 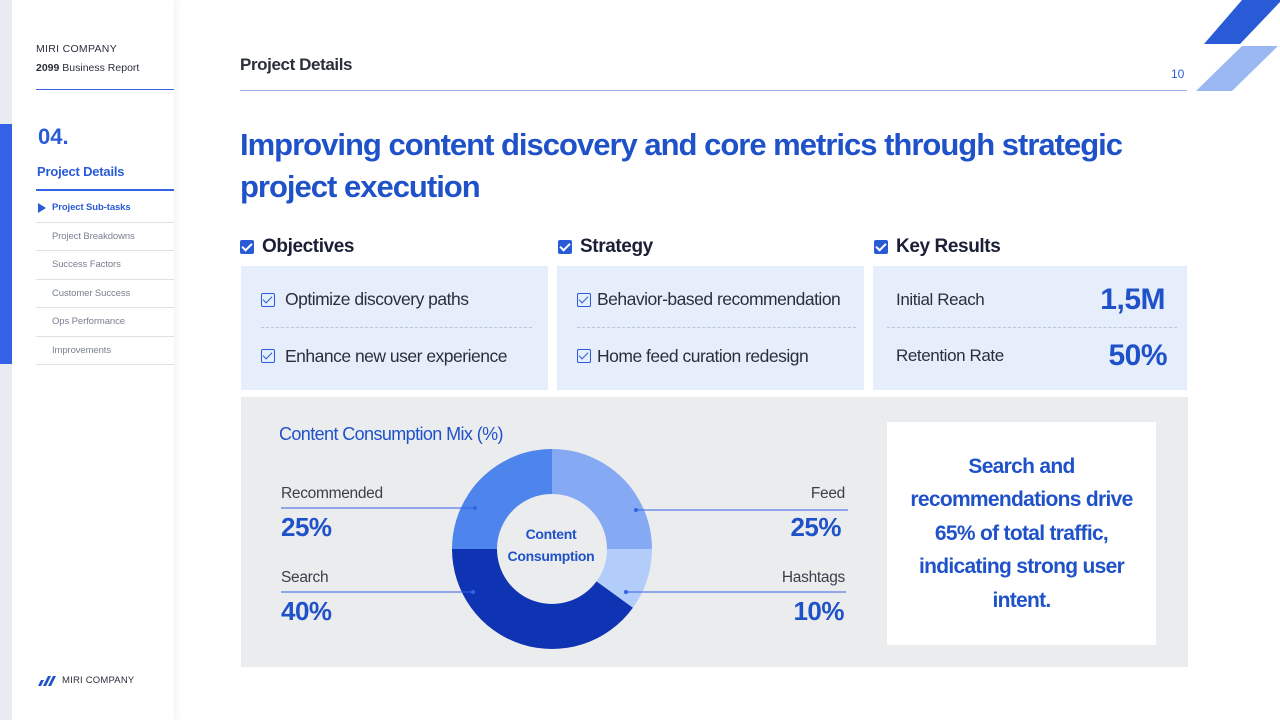 I want to click on play-arrow-icon, so click(x=42, y=208).